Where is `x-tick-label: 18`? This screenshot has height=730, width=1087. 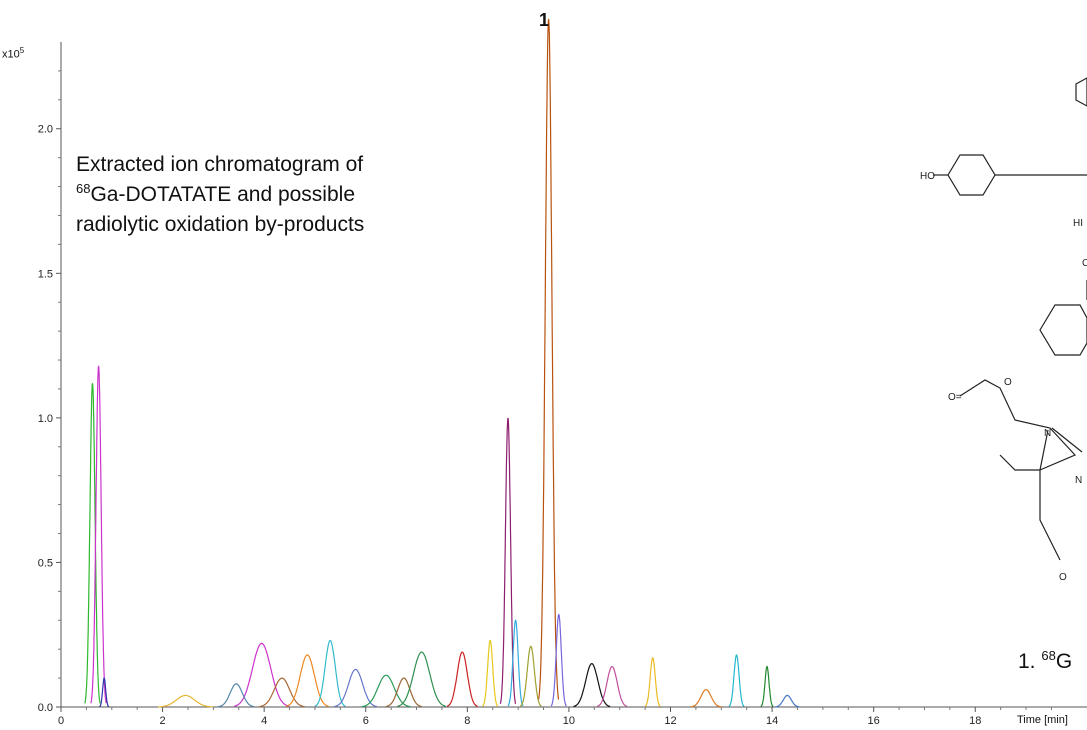
x-tick-label: 18 is located at coordinates (975, 721).